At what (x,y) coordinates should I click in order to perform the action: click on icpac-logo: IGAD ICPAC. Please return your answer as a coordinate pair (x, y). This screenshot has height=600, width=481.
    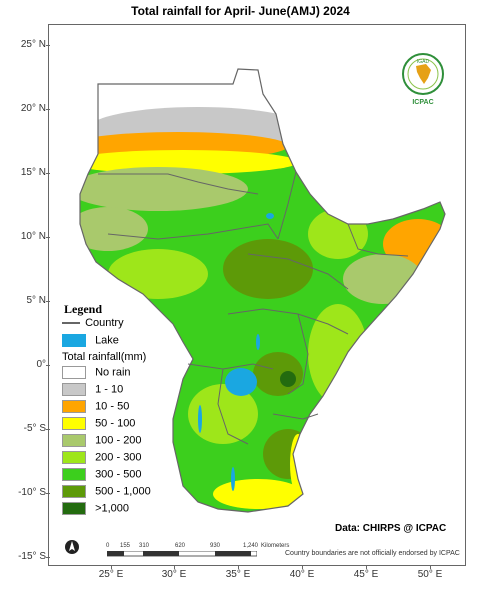
    Looking at the image, I should click on (423, 81).